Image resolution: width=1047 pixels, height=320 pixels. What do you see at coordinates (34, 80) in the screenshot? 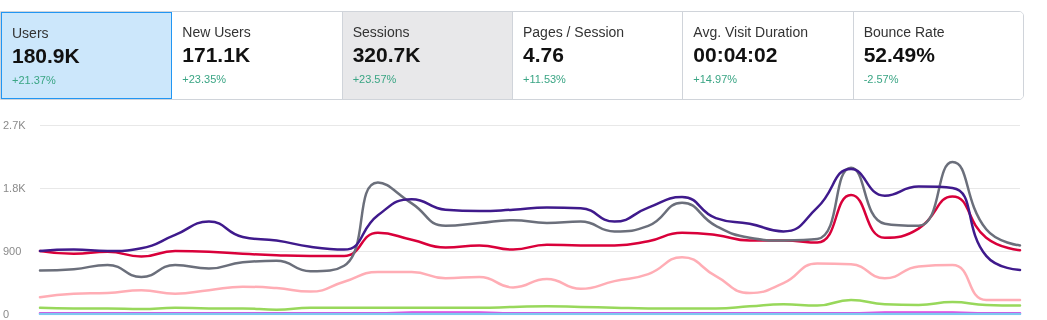
I see `text: +21.37%` at bounding box center [34, 80].